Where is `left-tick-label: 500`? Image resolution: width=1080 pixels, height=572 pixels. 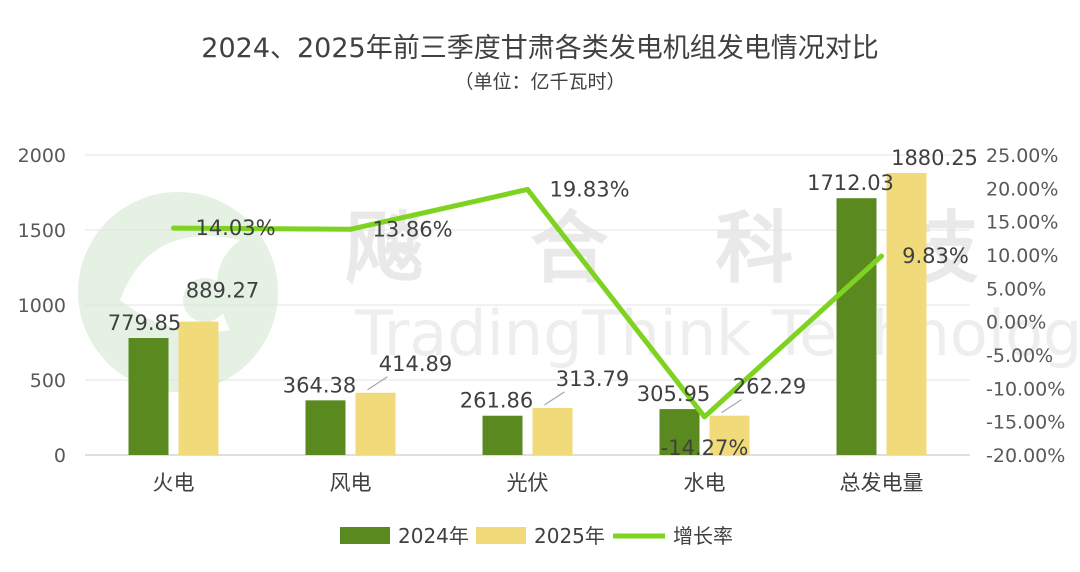
left-tick-label: 500 is located at coordinates (48, 381).